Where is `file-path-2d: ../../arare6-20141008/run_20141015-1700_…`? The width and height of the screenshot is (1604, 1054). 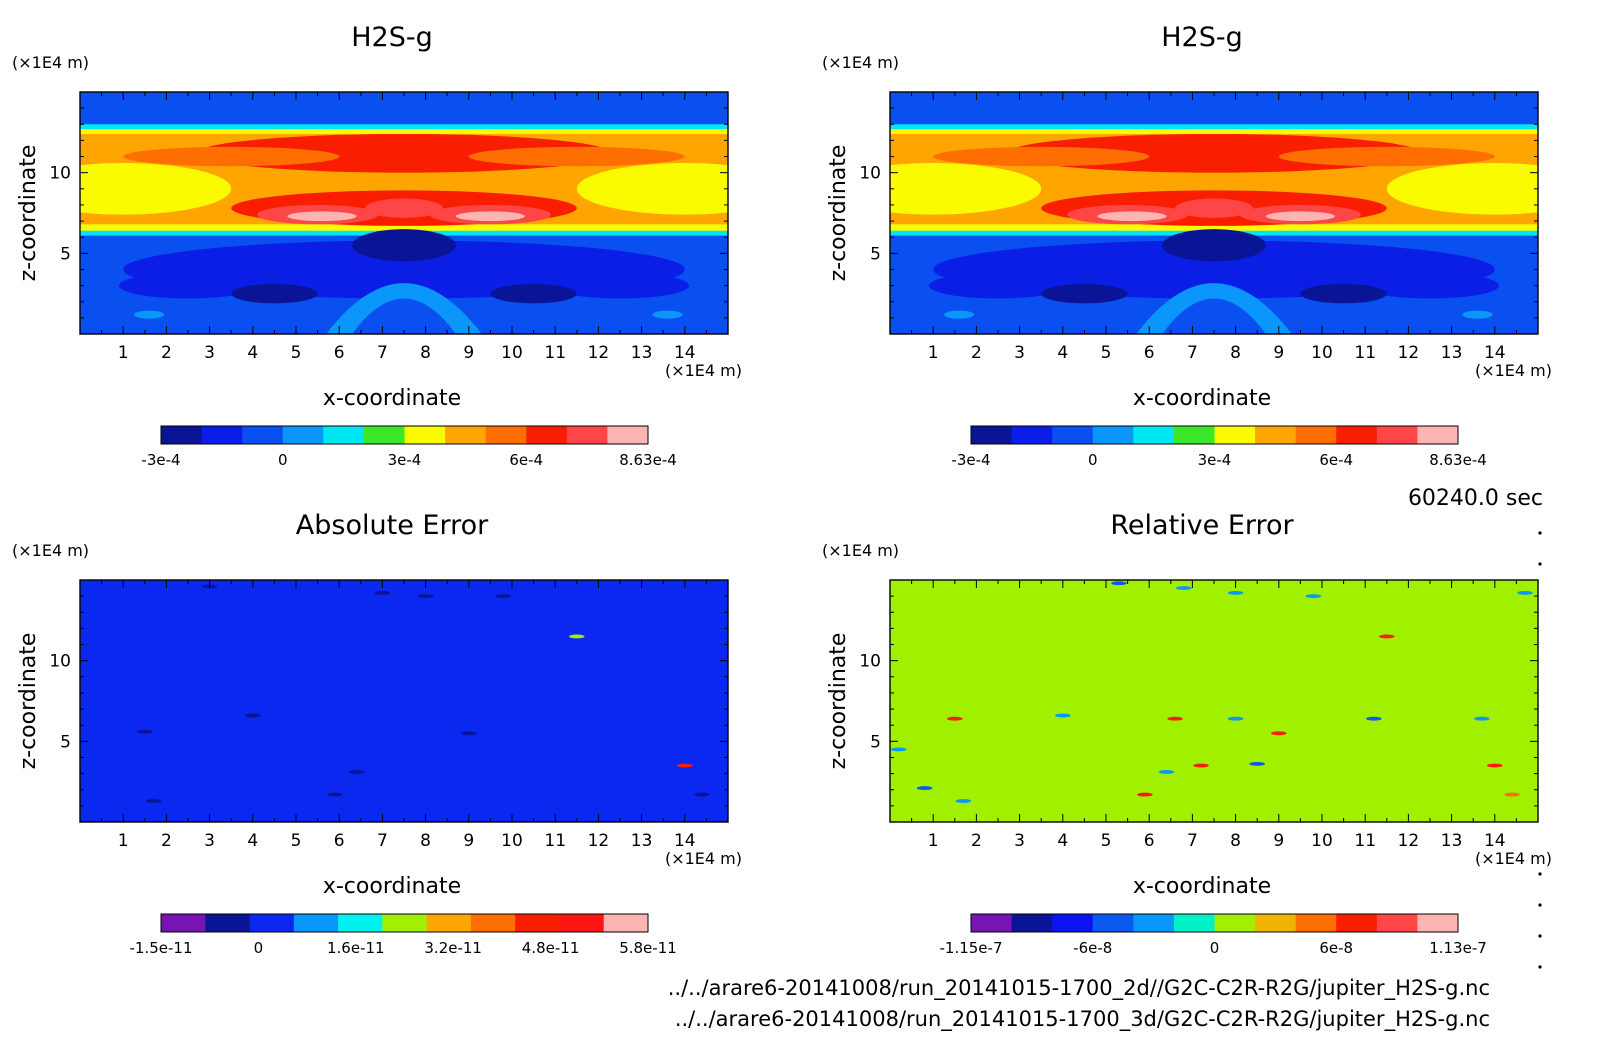 file-path-2d: ../../arare6-20141008/run_20141015-1700_… is located at coordinates (1078, 988).